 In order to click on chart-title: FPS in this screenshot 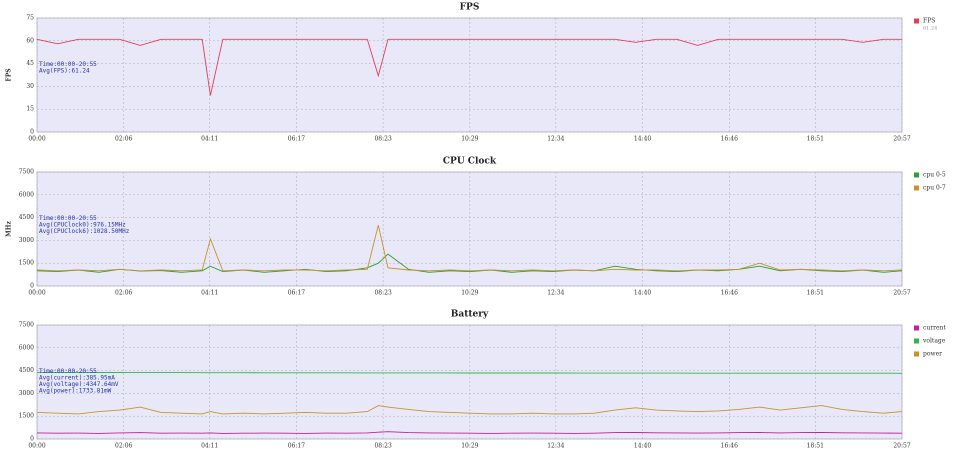, I will do `click(470, 8)`.